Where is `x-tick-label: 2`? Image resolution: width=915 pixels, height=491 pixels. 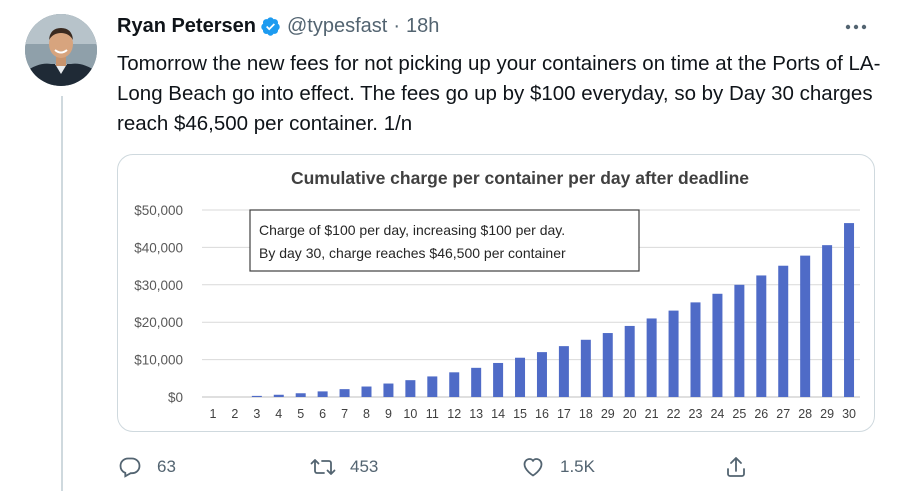
x-tick-label: 2 is located at coordinates (234, 414).